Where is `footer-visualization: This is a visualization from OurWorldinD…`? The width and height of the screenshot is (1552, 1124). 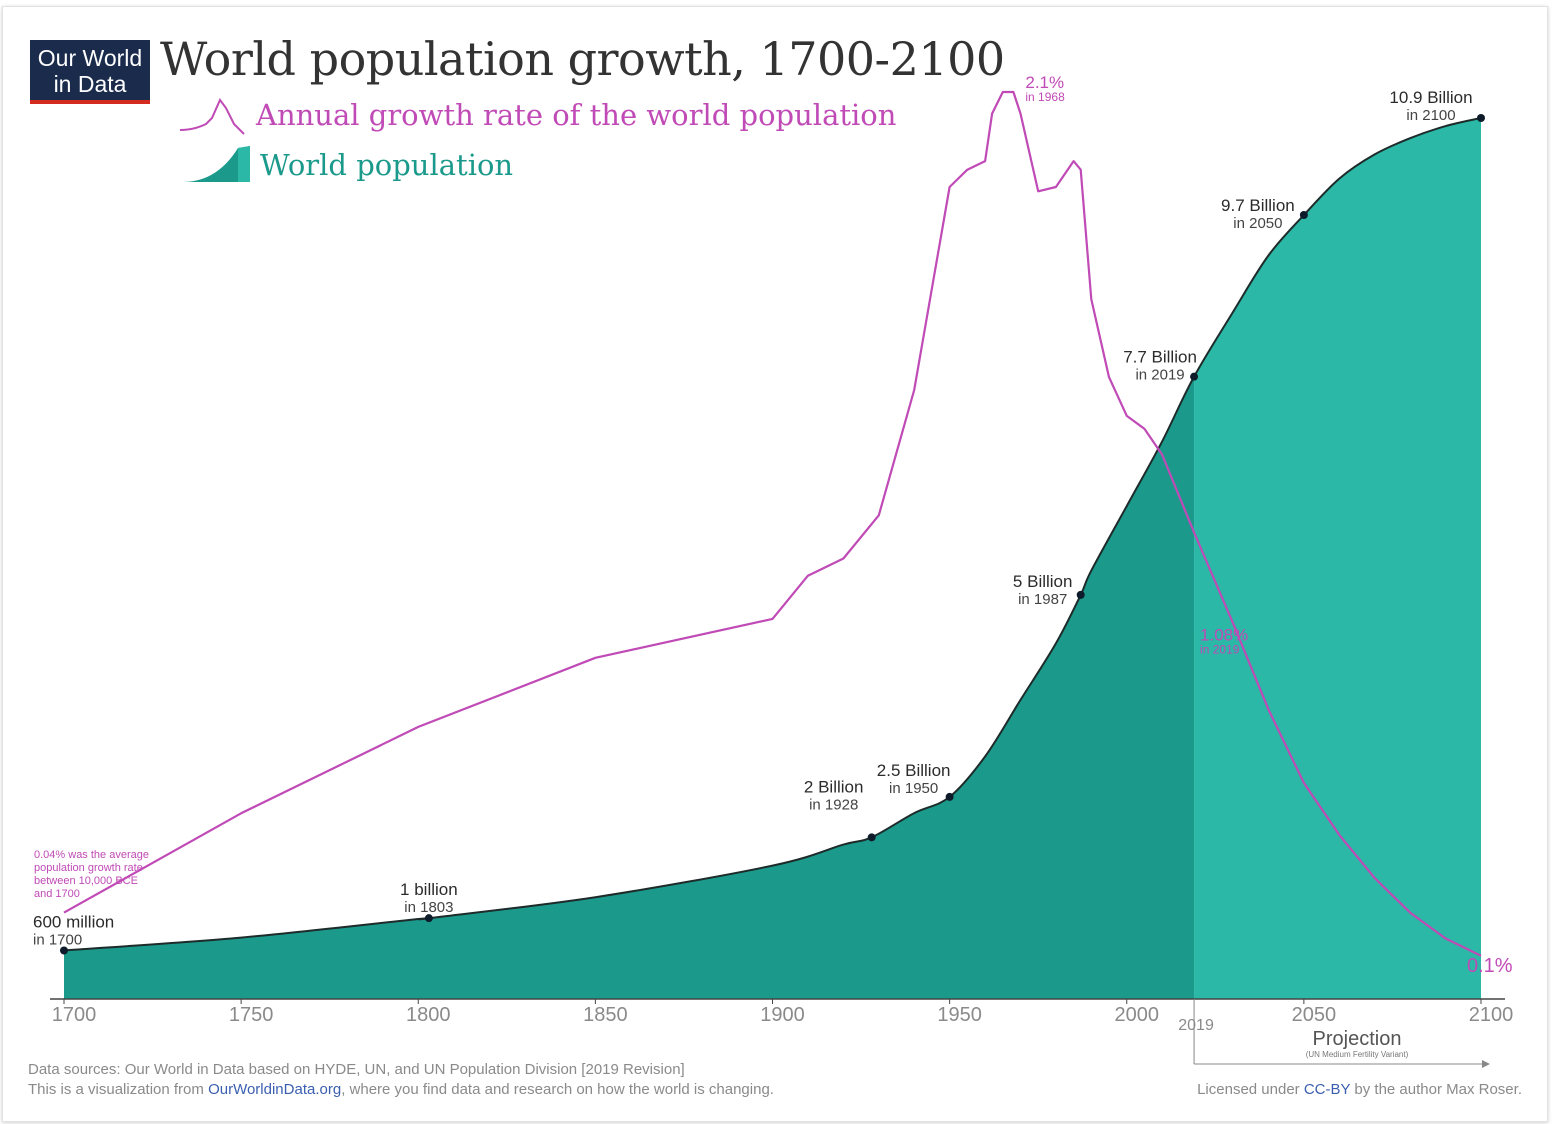 footer-visualization: This is a visualization from OurWorldinD… is located at coordinates (401, 1089).